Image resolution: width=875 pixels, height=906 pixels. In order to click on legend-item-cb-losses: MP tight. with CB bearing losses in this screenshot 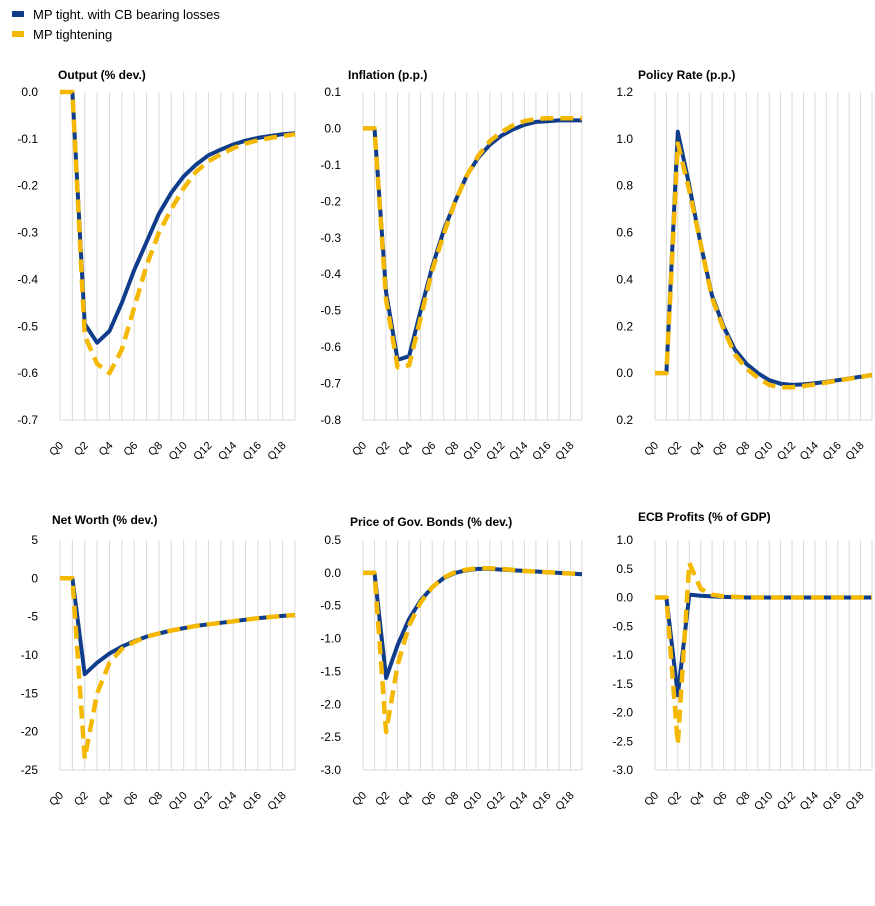, I will do `click(212, 14)`.